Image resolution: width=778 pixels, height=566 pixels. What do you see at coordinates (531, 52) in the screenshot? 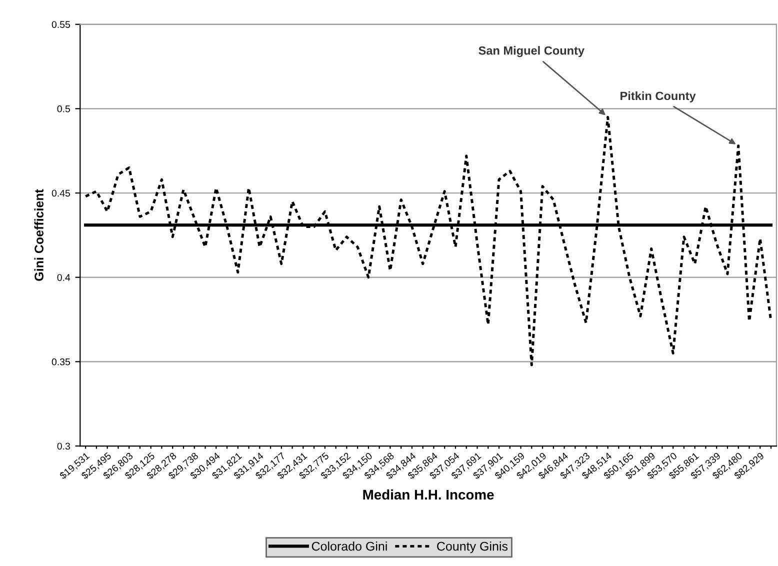
I see `annotation: San Miguel County` at bounding box center [531, 52].